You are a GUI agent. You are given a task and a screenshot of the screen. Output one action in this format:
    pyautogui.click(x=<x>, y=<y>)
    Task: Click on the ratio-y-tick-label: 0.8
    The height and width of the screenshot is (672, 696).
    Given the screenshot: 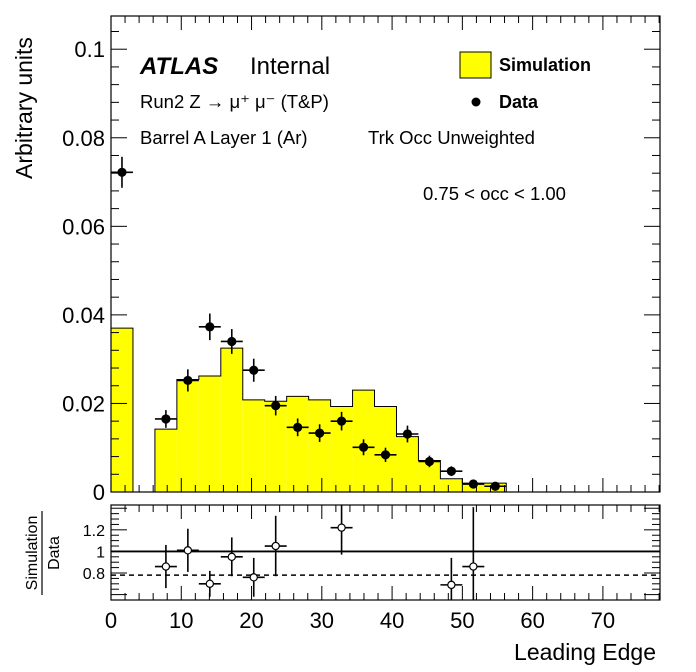 What is the action you would take?
    pyautogui.click(x=94, y=574)
    